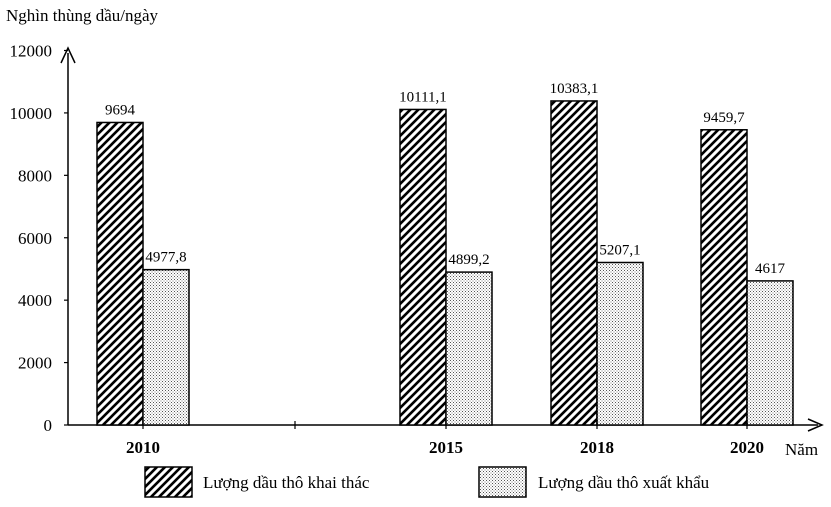  What do you see at coordinates (68, 55) in the screenshot?
I see `y-axis-arrow` at bounding box center [68, 55].